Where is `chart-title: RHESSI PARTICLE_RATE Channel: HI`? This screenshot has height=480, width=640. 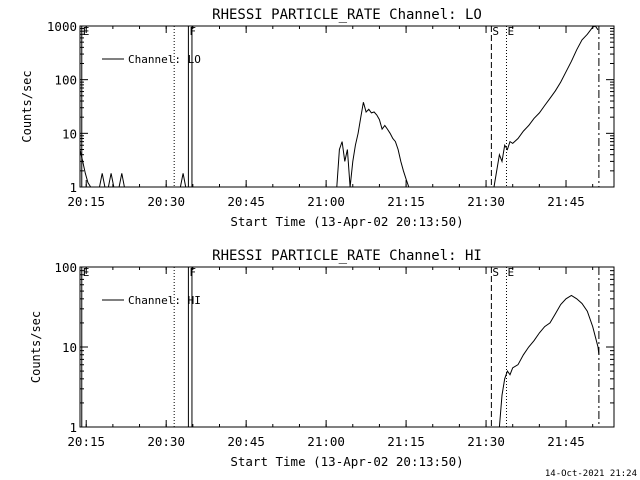
chart-title: RHESSI PARTICLE_RATE Channel: HI is located at coordinates (347, 256).